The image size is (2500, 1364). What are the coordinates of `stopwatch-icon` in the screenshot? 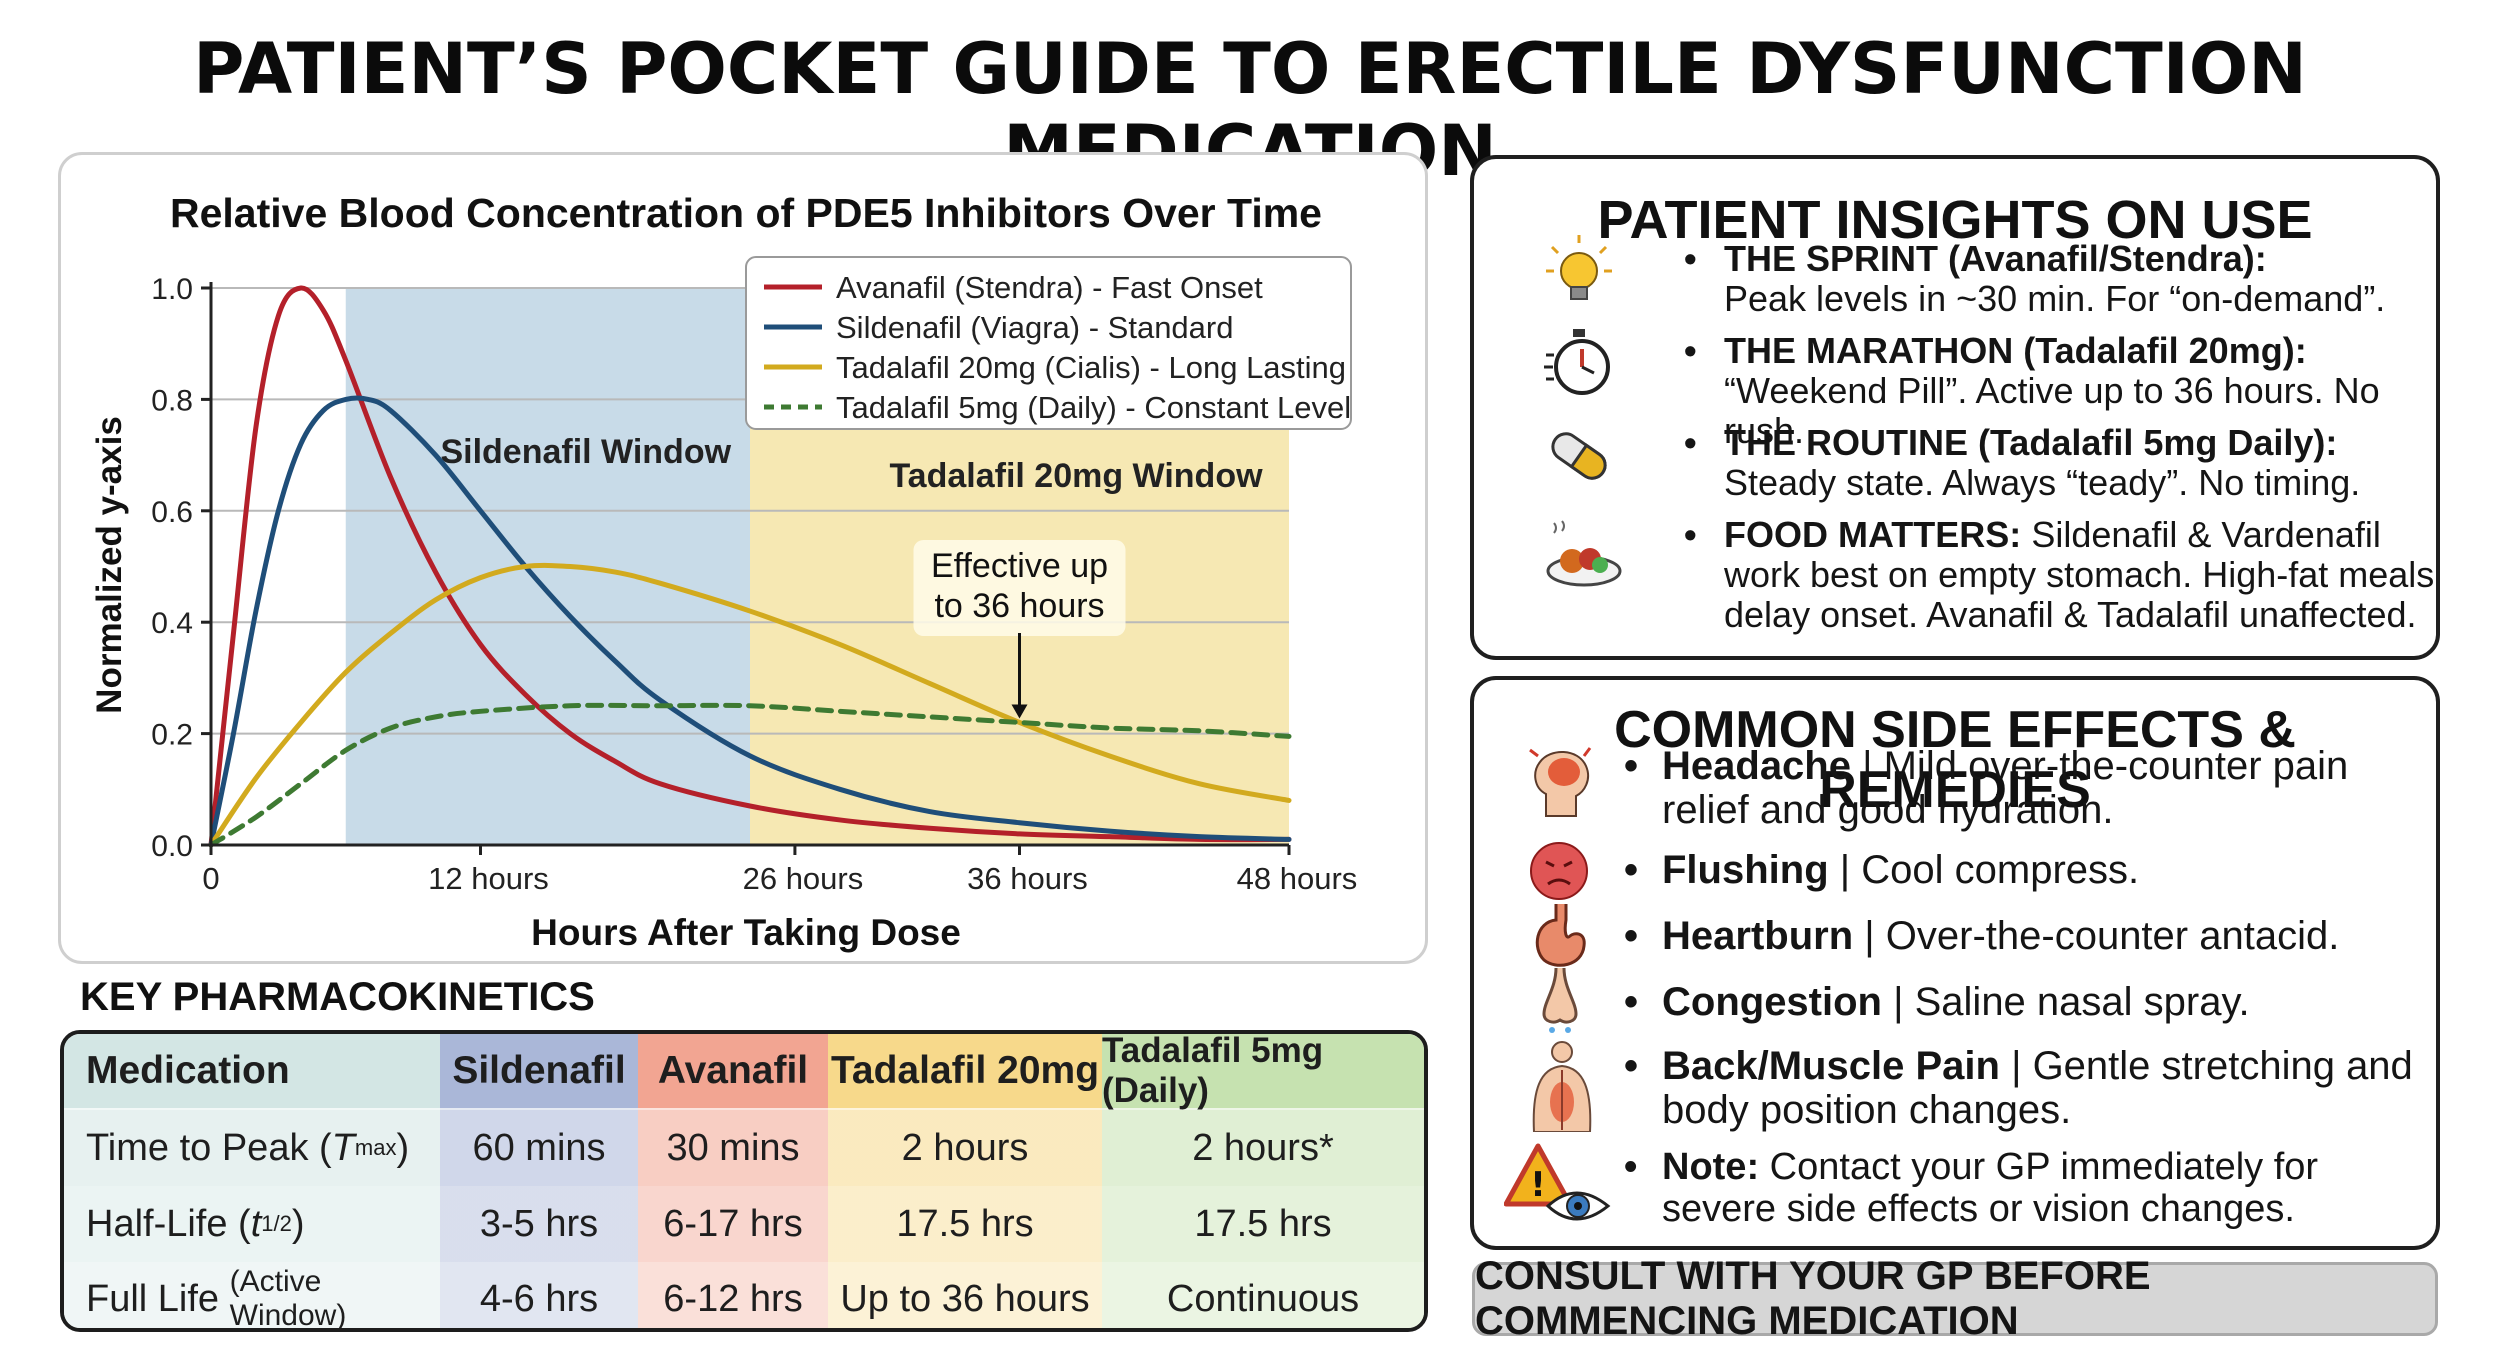 It's located at (1579, 369).